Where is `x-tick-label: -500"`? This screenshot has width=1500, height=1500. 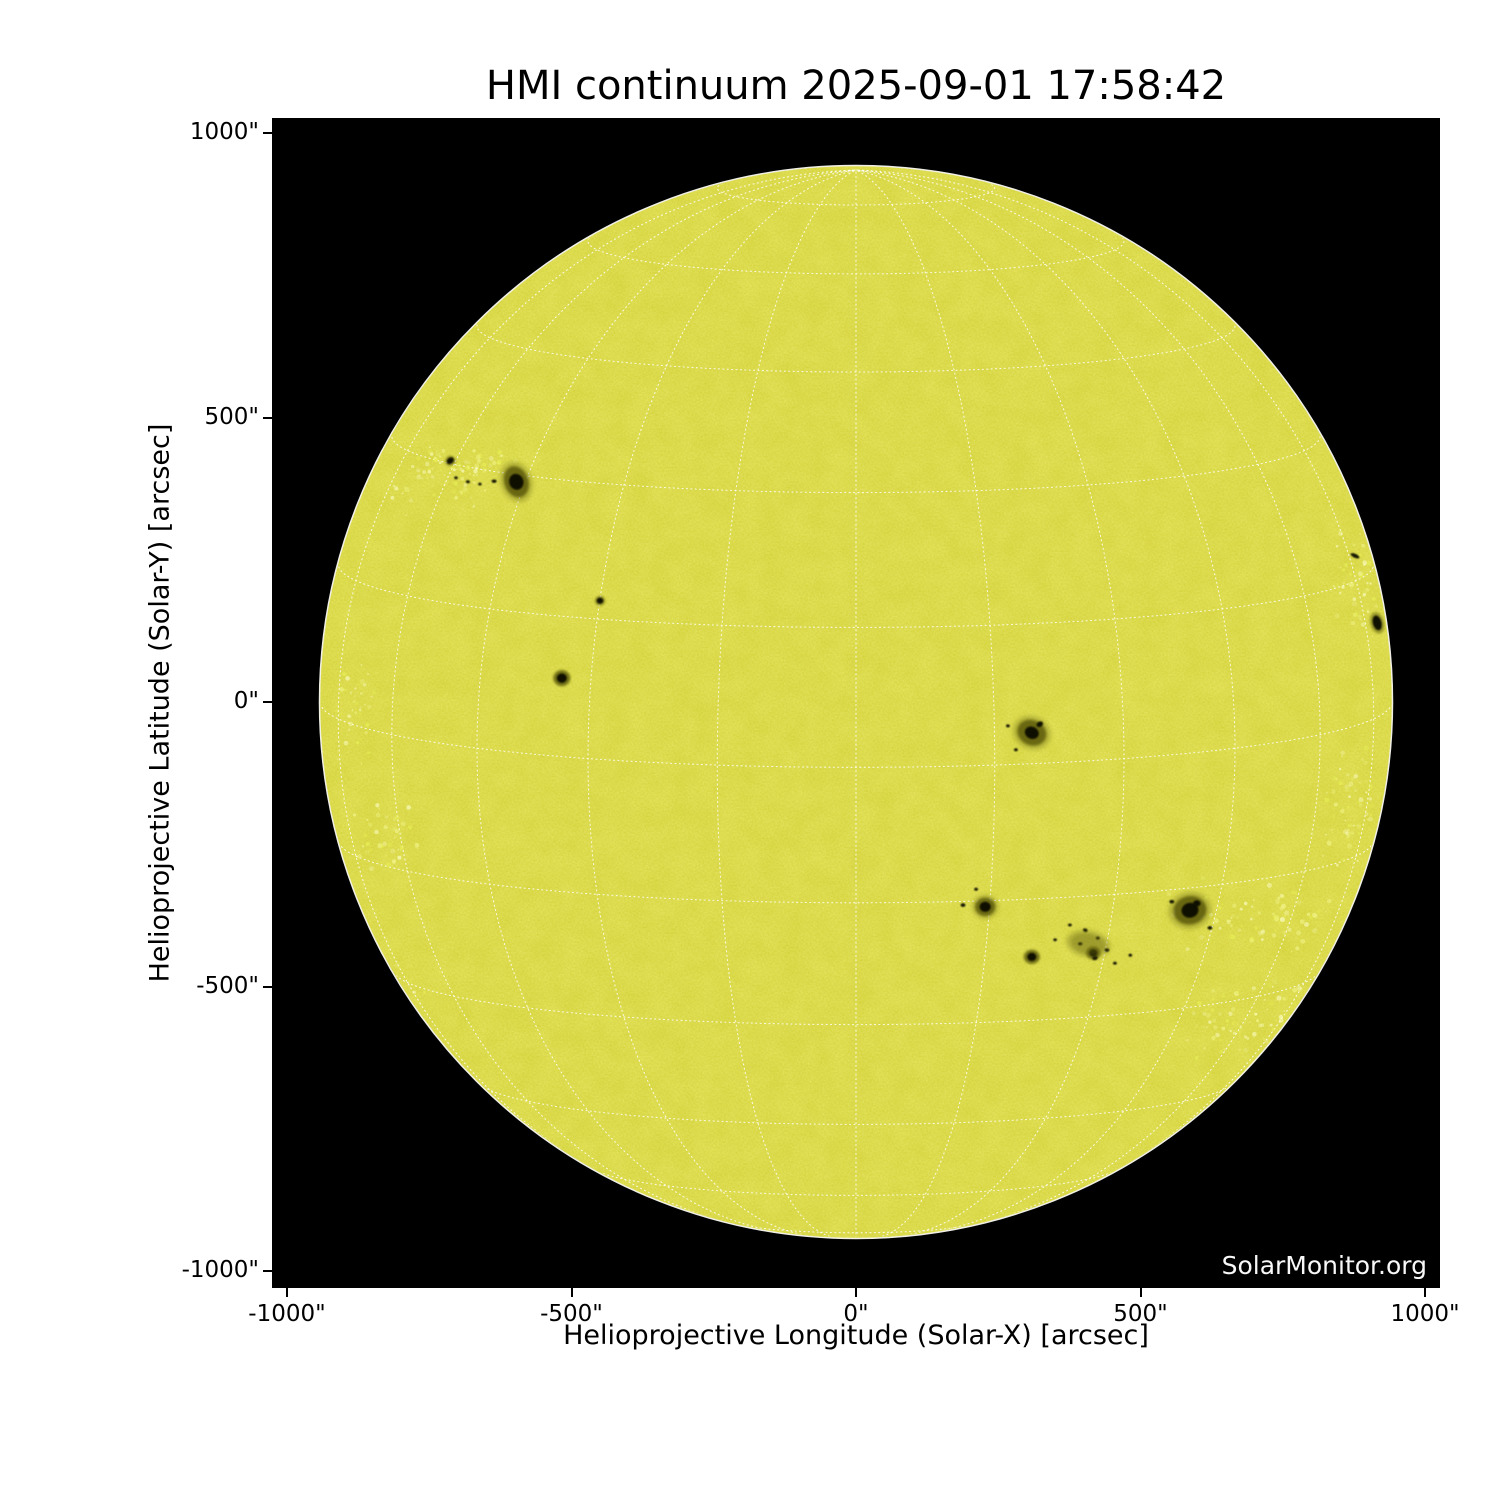 x-tick-label: -500" is located at coordinates (571, 1314).